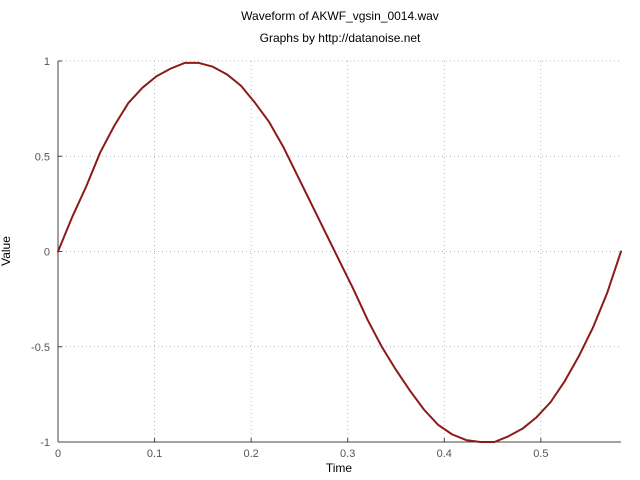 This screenshot has height=480, width=640. I want to click on x-tick-label-1: 0.1, so click(154, 454).